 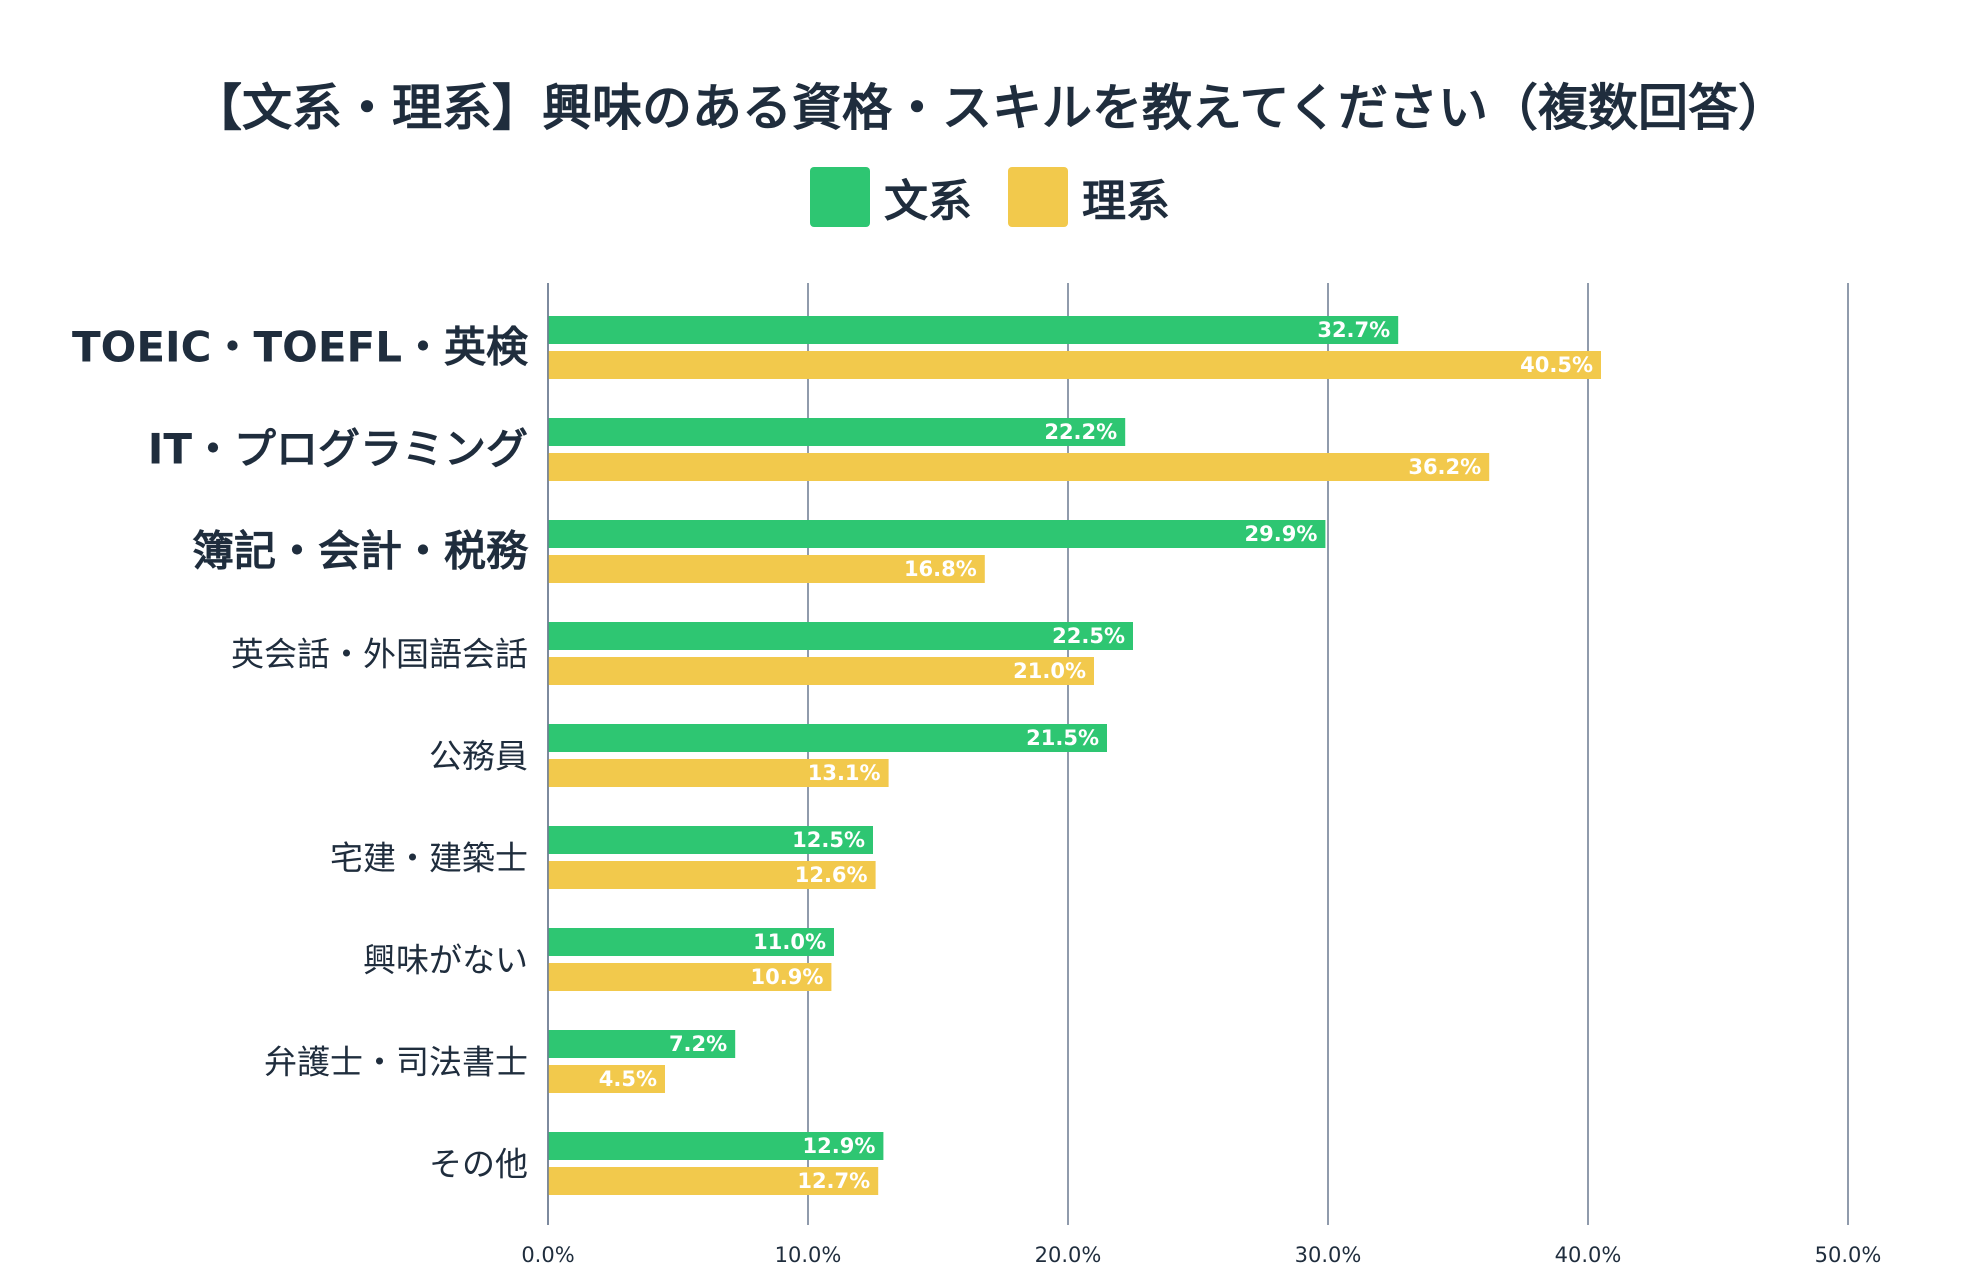 What do you see at coordinates (396, 1062) in the screenshot?
I see `category-label: 弁護士・司法書士` at bounding box center [396, 1062].